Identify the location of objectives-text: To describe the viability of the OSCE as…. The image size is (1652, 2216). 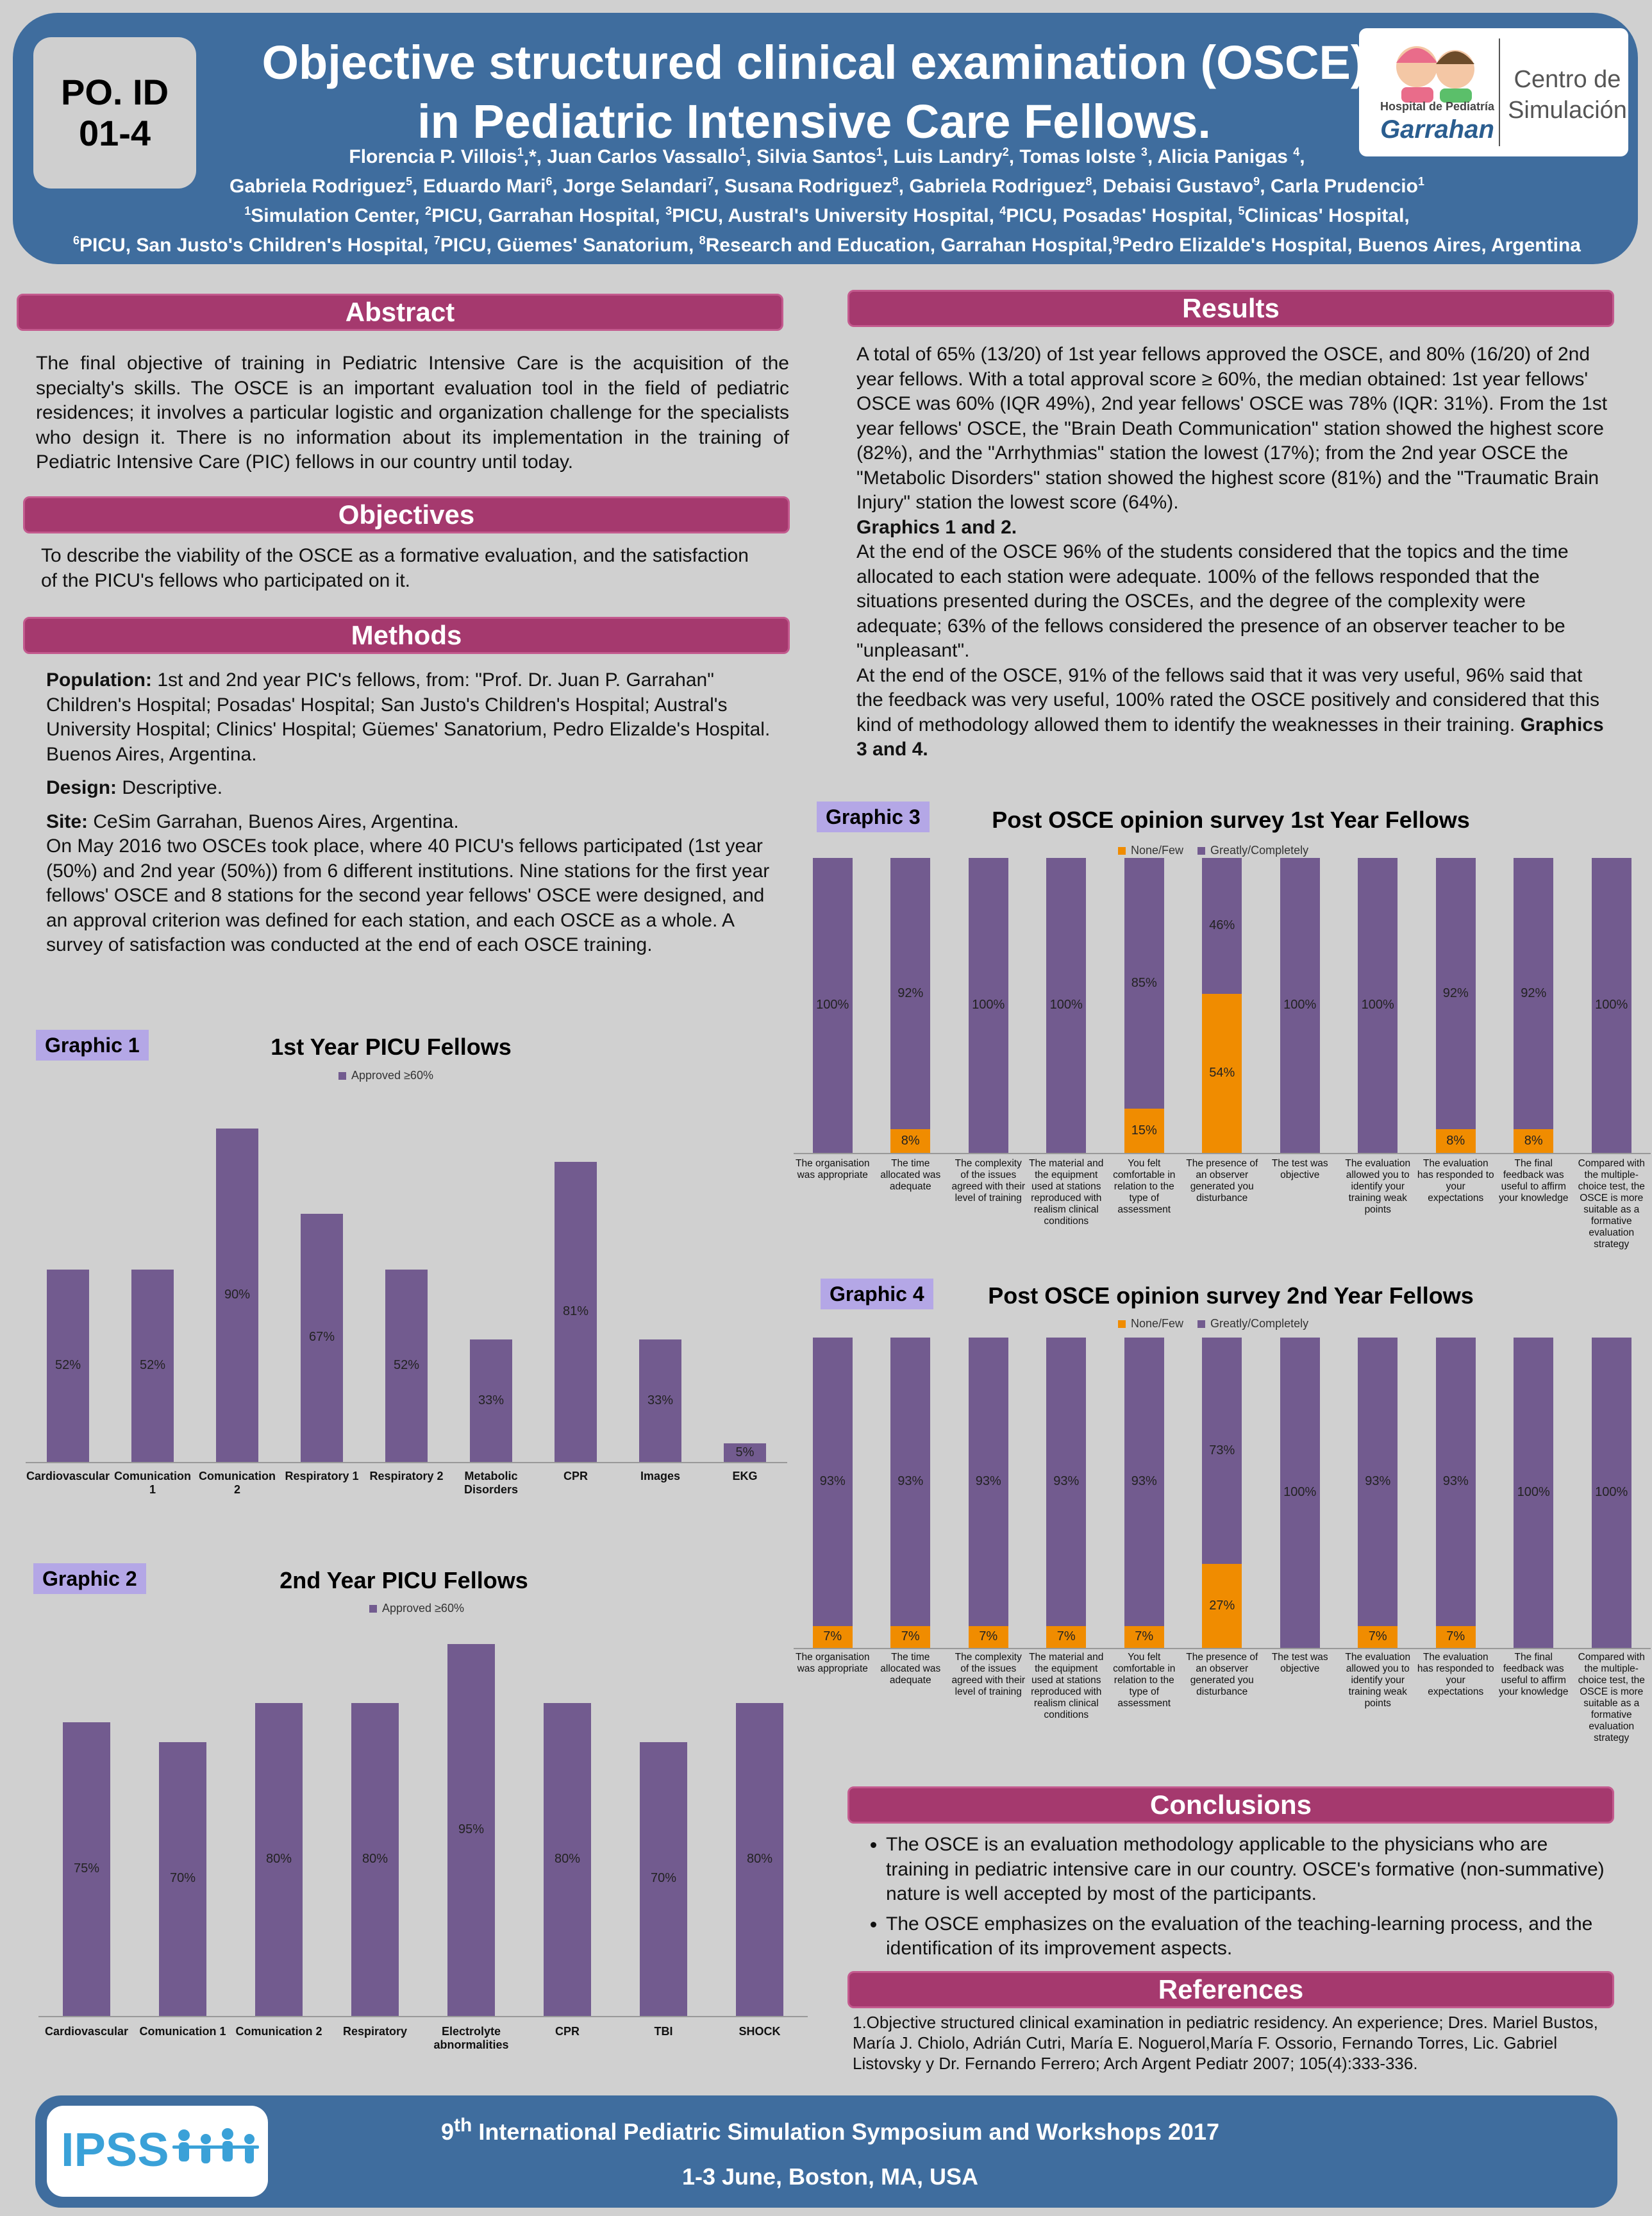
(395, 568).